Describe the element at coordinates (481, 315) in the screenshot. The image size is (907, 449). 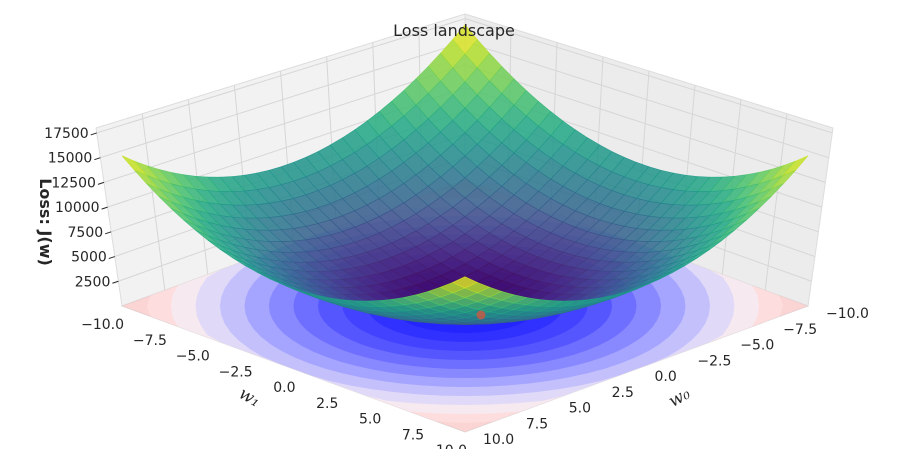
I see `minimum-marker` at that location.